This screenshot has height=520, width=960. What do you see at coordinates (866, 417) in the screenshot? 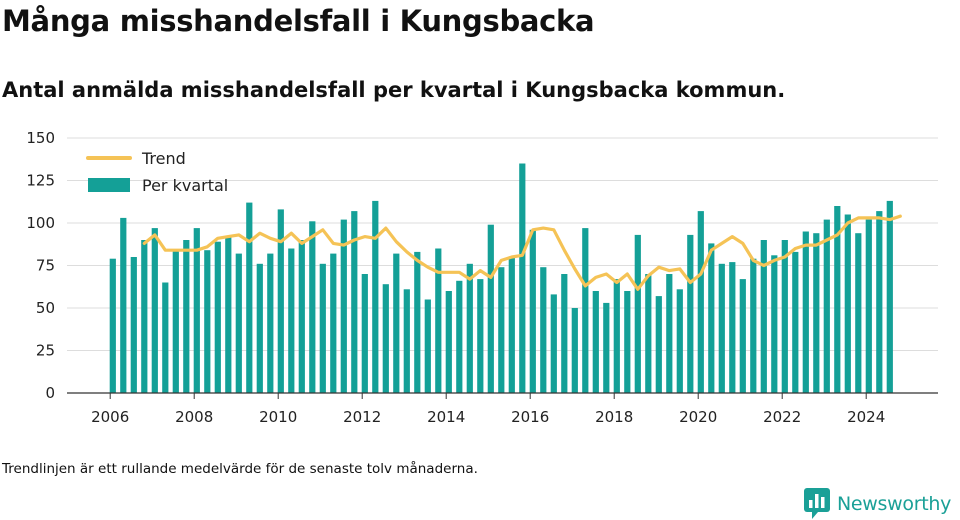
I see `x-tick-label: 2024` at bounding box center [866, 417].